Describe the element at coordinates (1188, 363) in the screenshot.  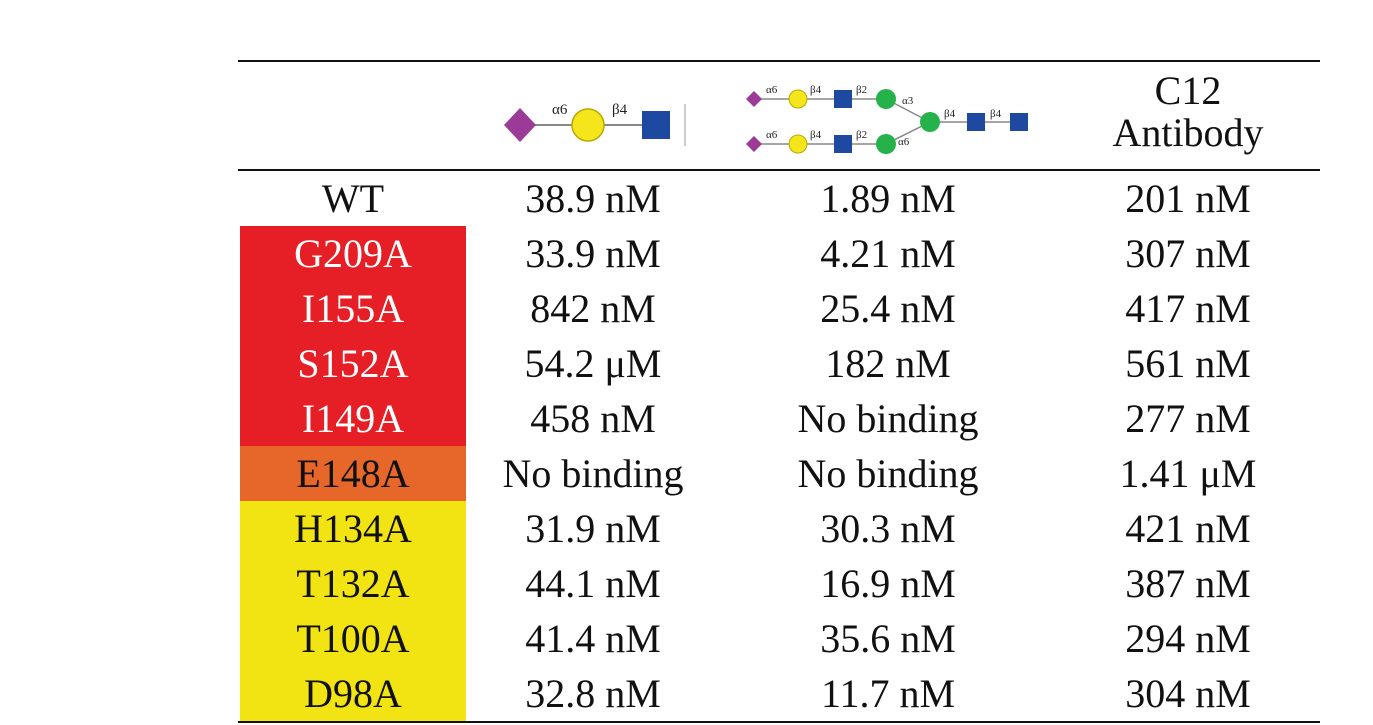
I see `antibody-kd-cell: 561 nM` at that location.